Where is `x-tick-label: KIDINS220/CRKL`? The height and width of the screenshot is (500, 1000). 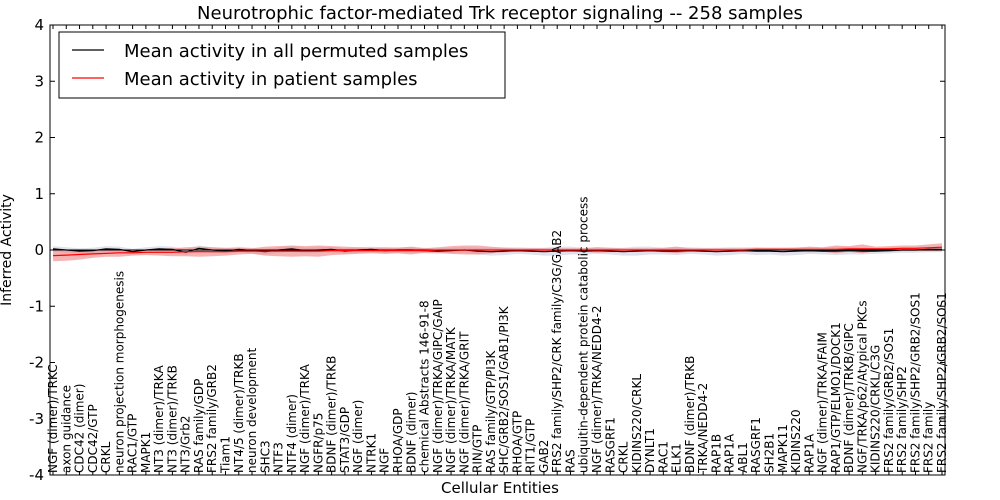
x-tick-label: KIDINS220/CRKL is located at coordinates (637, 423).